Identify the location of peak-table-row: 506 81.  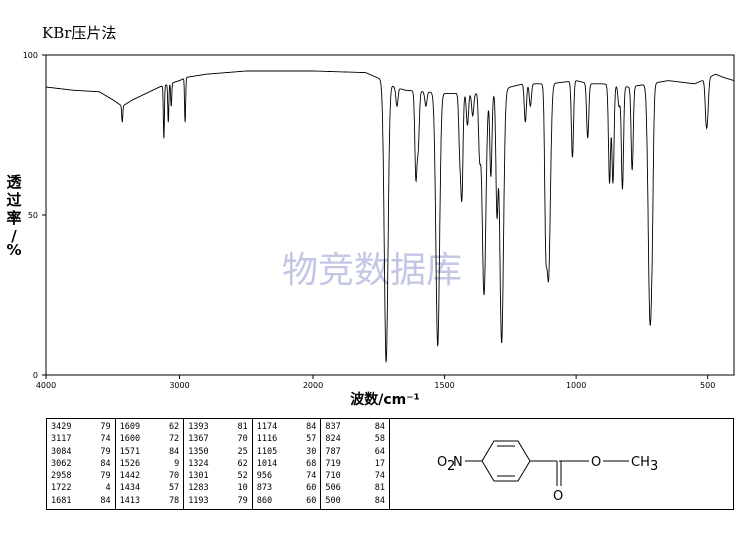
(355, 488).